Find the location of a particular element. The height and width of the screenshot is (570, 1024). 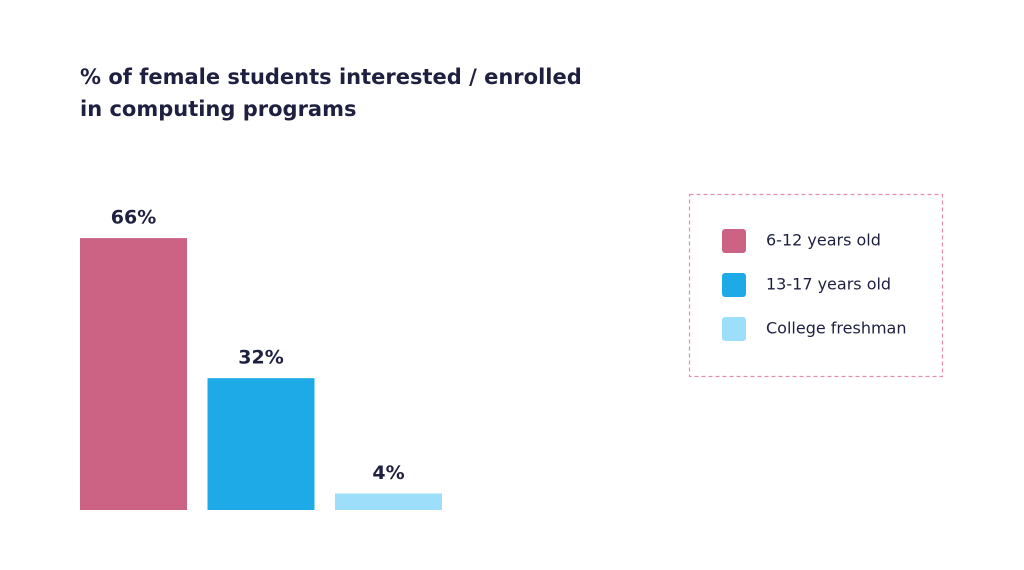

legend-box is located at coordinates (816, 285).